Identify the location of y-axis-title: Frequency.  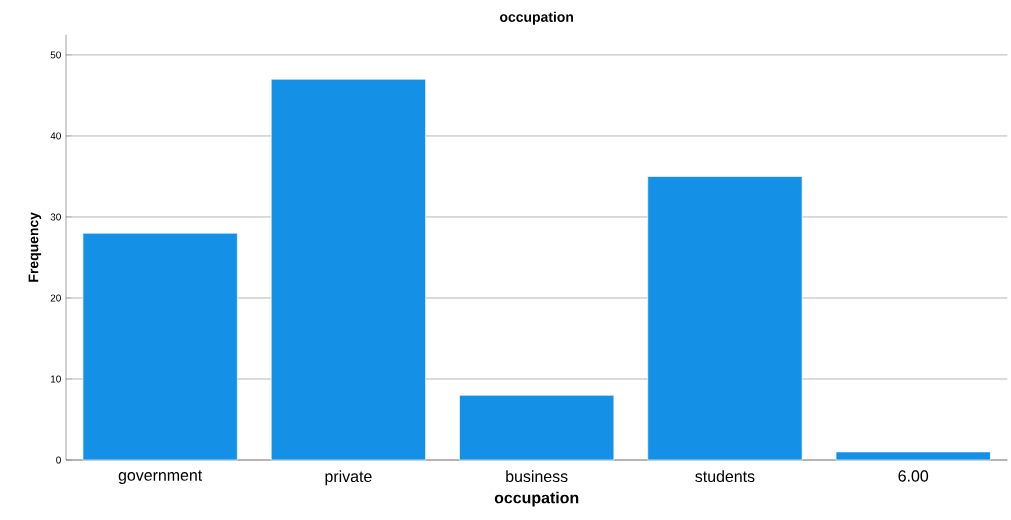
(35, 247).